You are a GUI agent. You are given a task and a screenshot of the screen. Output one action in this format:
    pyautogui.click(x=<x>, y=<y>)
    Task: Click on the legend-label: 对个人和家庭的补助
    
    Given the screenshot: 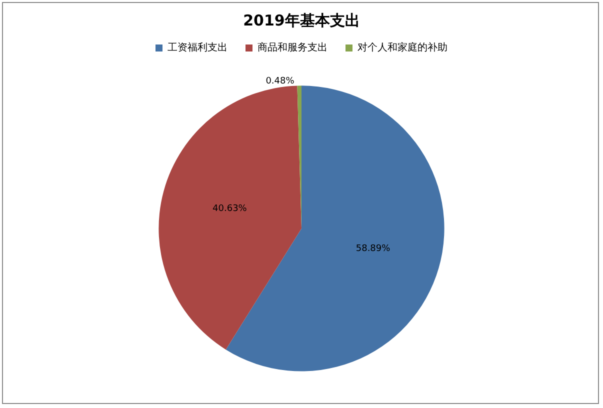 What is the action you would take?
    pyautogui.click(x=403, y=48)
    